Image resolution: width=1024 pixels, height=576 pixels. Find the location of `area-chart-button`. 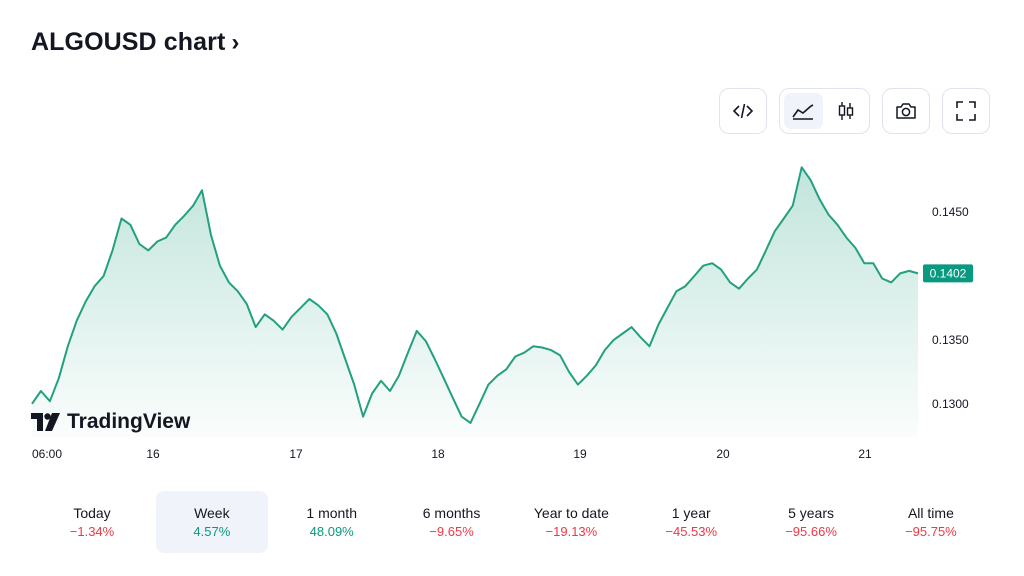

area-chart-button is located at coordinates (803, 111).